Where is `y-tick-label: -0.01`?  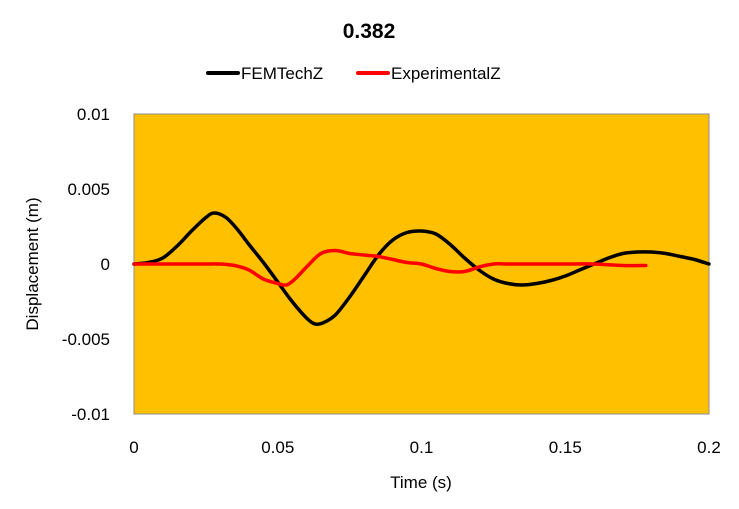 y-tick-label: -0.01 is located at coordinates (90, 414).